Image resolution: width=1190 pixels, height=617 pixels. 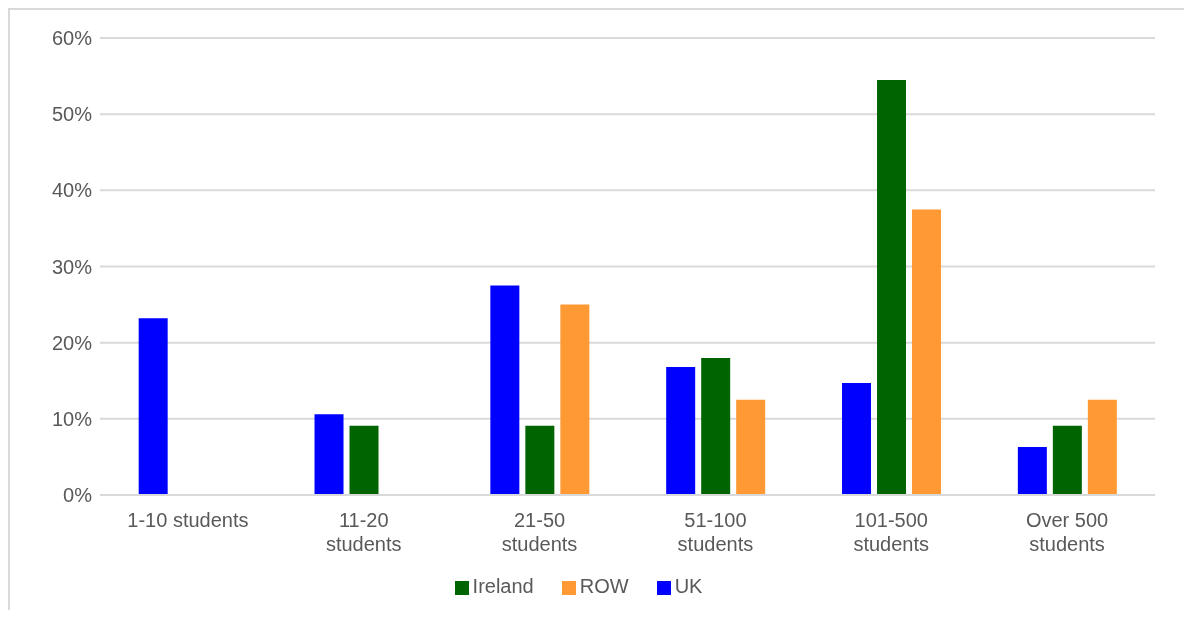 What do you see at coordinates (688, 586) in the screenshot?
I see `legend-label: UK` at bounding box center [688, 586].